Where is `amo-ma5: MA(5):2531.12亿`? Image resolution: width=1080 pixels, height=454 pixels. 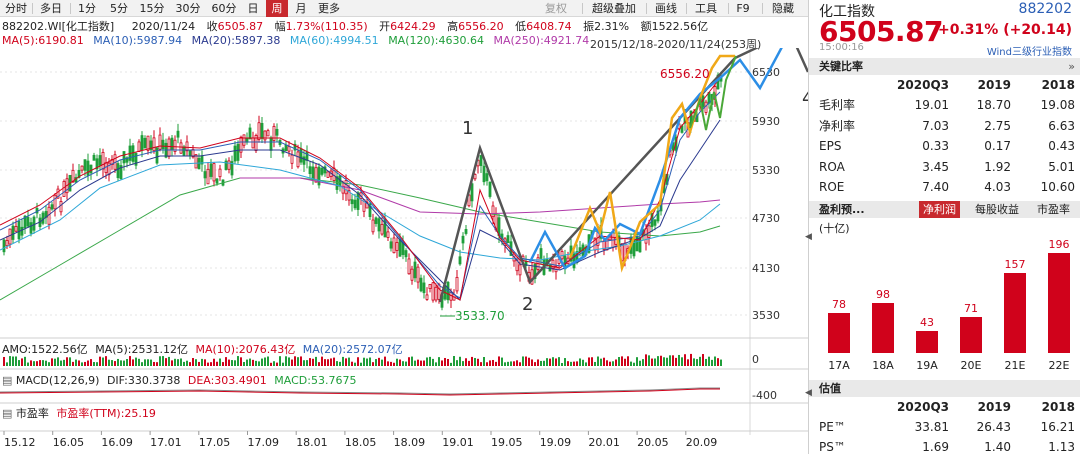 amo-ma5: MA(5):2531.12亿 is located at coordinates (141, 349).